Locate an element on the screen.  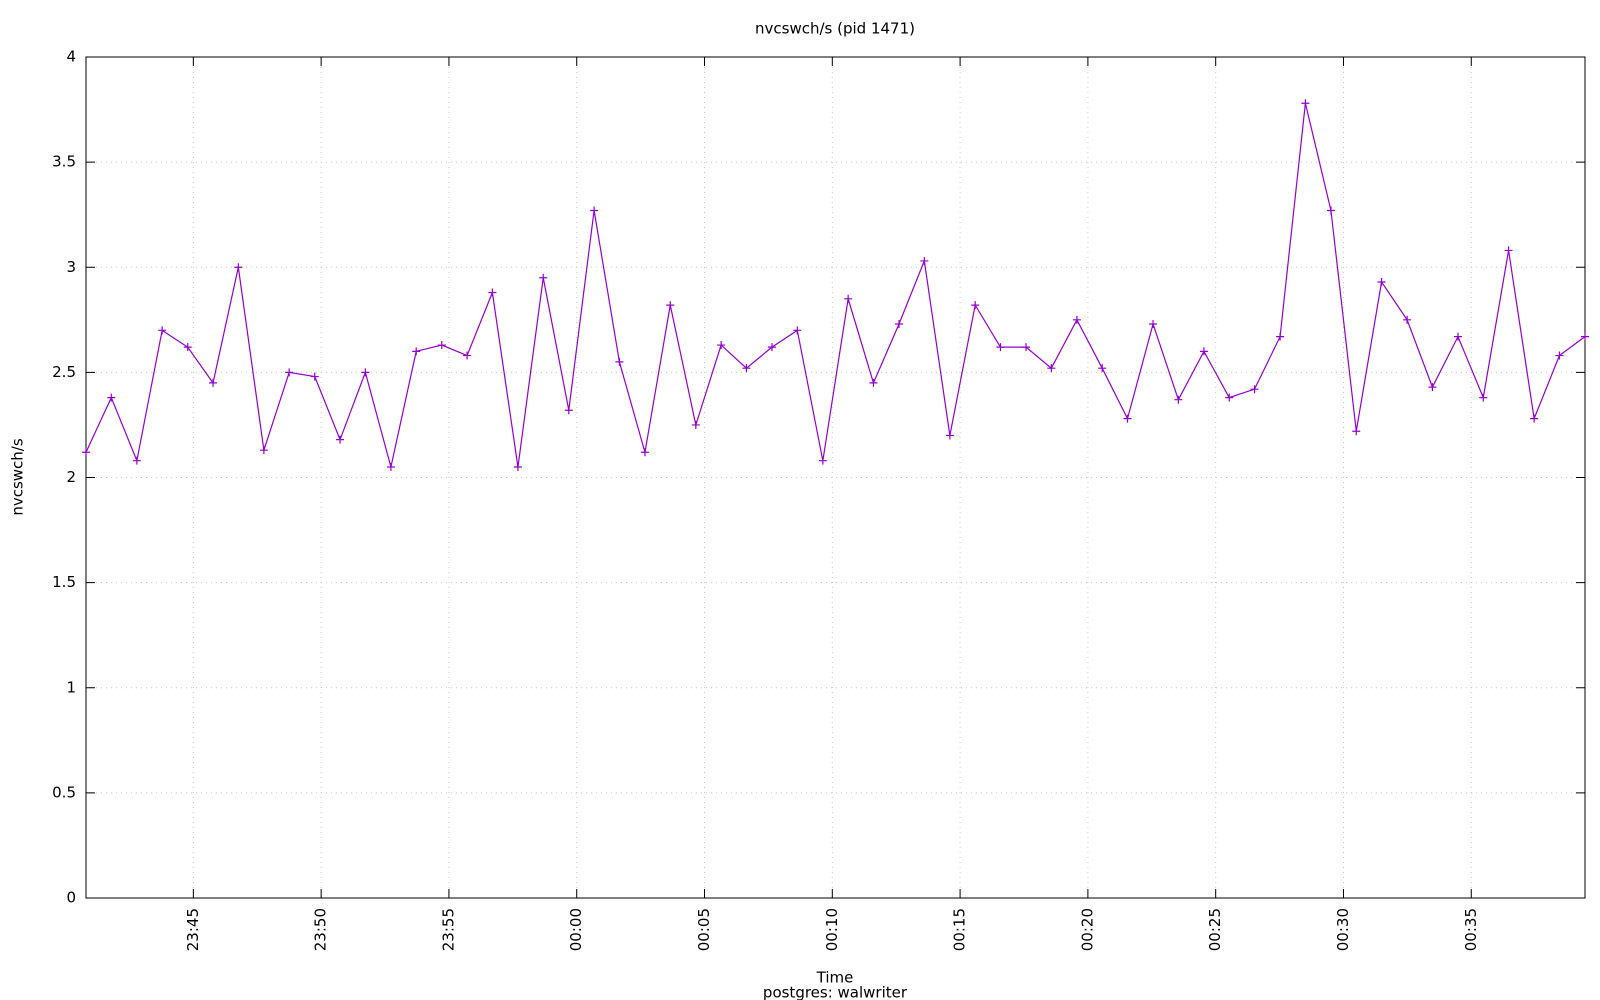
chart-title: nvcswch/s (pid 1471) is located at coordinates (835, 29).